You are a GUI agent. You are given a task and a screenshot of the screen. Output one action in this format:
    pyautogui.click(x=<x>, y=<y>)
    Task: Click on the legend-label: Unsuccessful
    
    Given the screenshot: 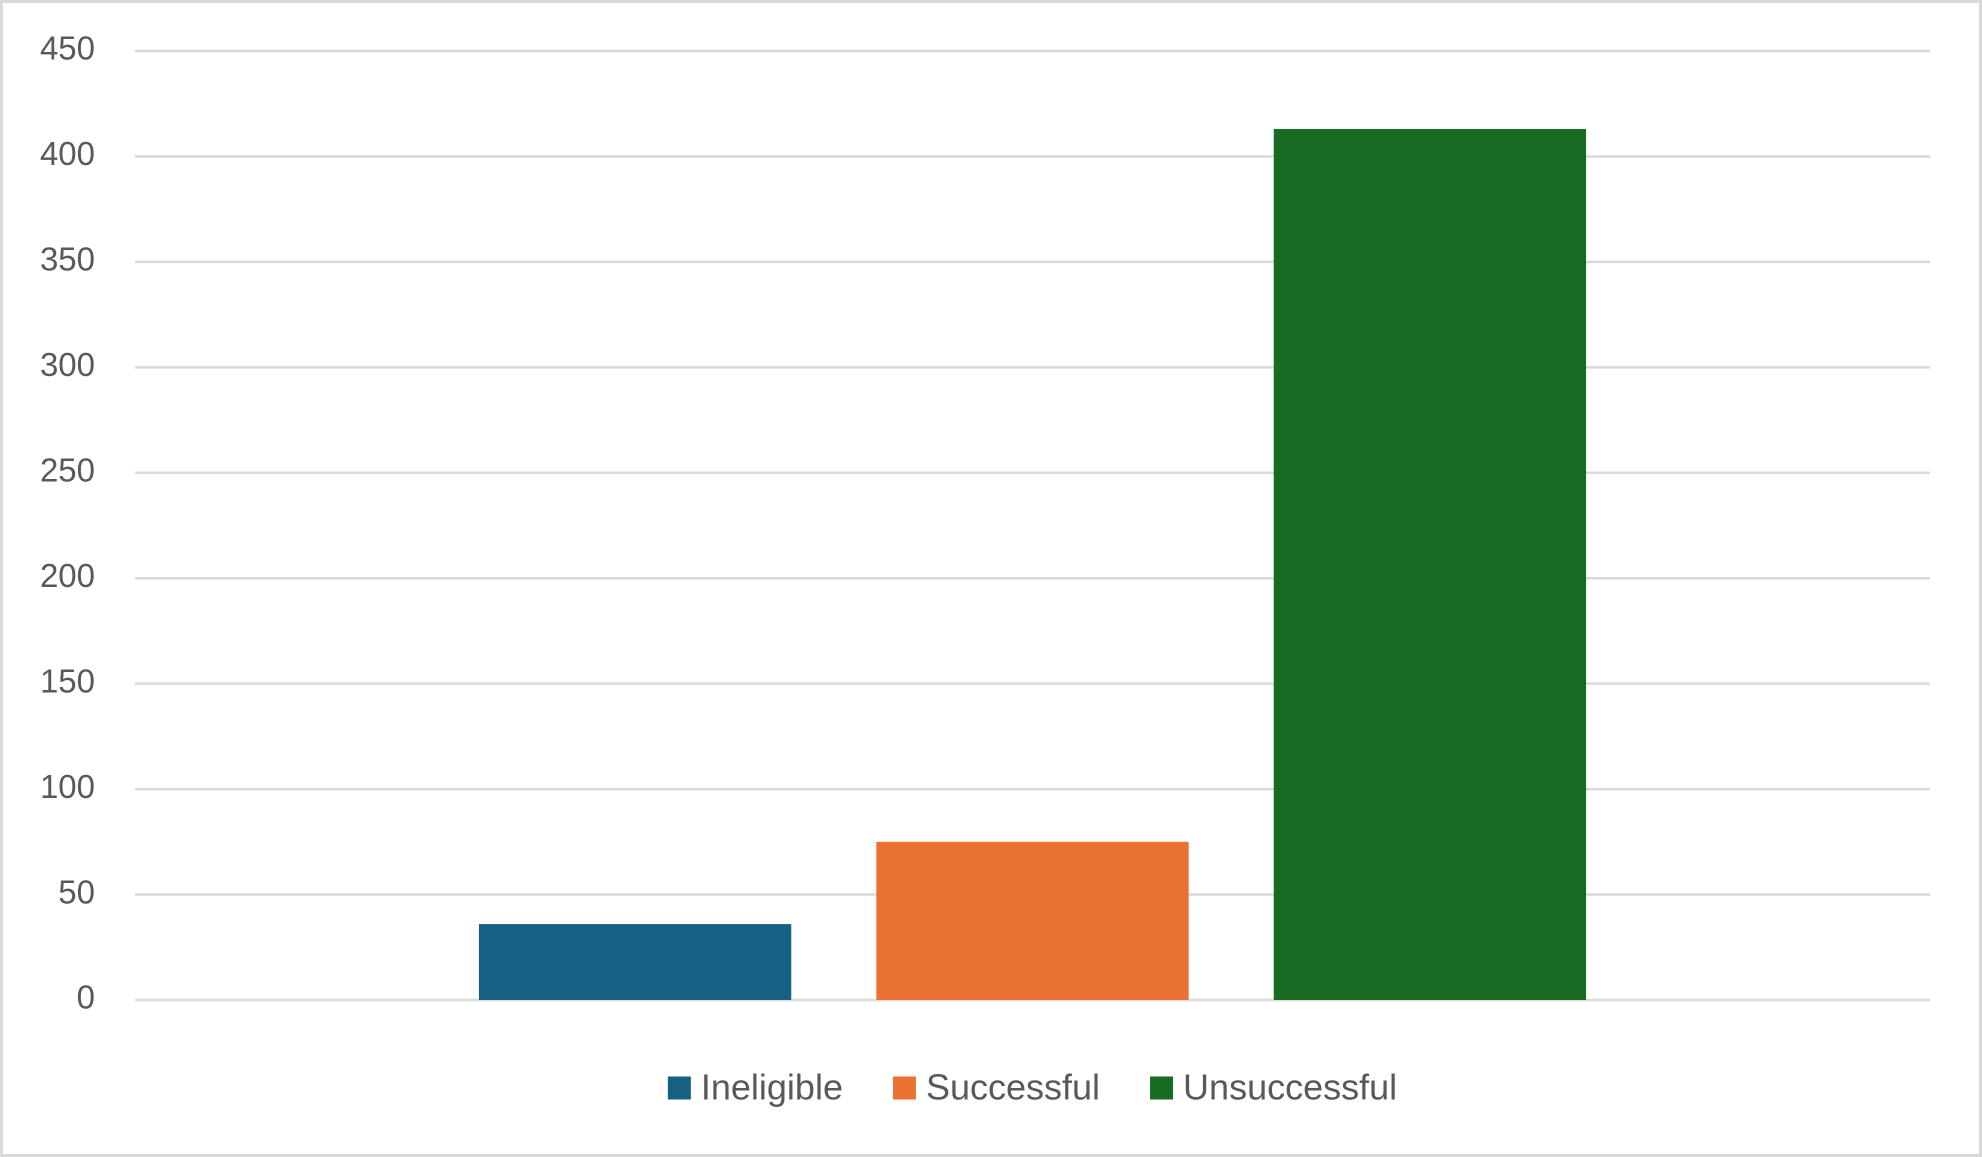 What is the action you would take?
    pyautogui.click(x=1290, y=1087)
    